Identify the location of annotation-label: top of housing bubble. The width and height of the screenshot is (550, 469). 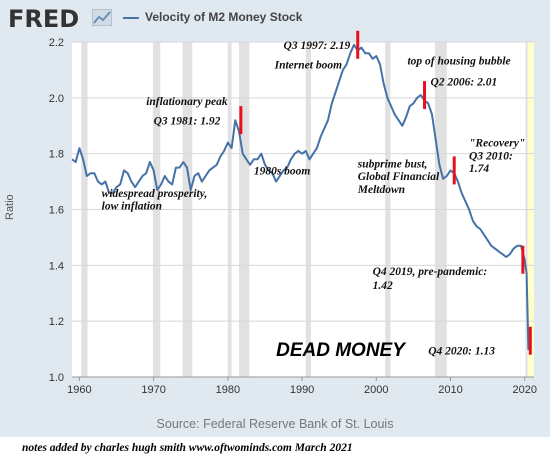
(458, 61).